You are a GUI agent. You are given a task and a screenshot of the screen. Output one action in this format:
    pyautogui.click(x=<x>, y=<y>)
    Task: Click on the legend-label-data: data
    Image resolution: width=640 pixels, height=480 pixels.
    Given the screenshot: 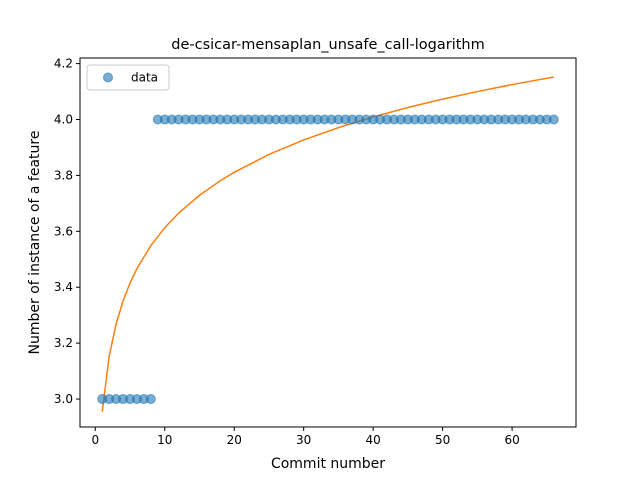 What is the action you would take?
    pyautogui.click(x=144, y=78)
    